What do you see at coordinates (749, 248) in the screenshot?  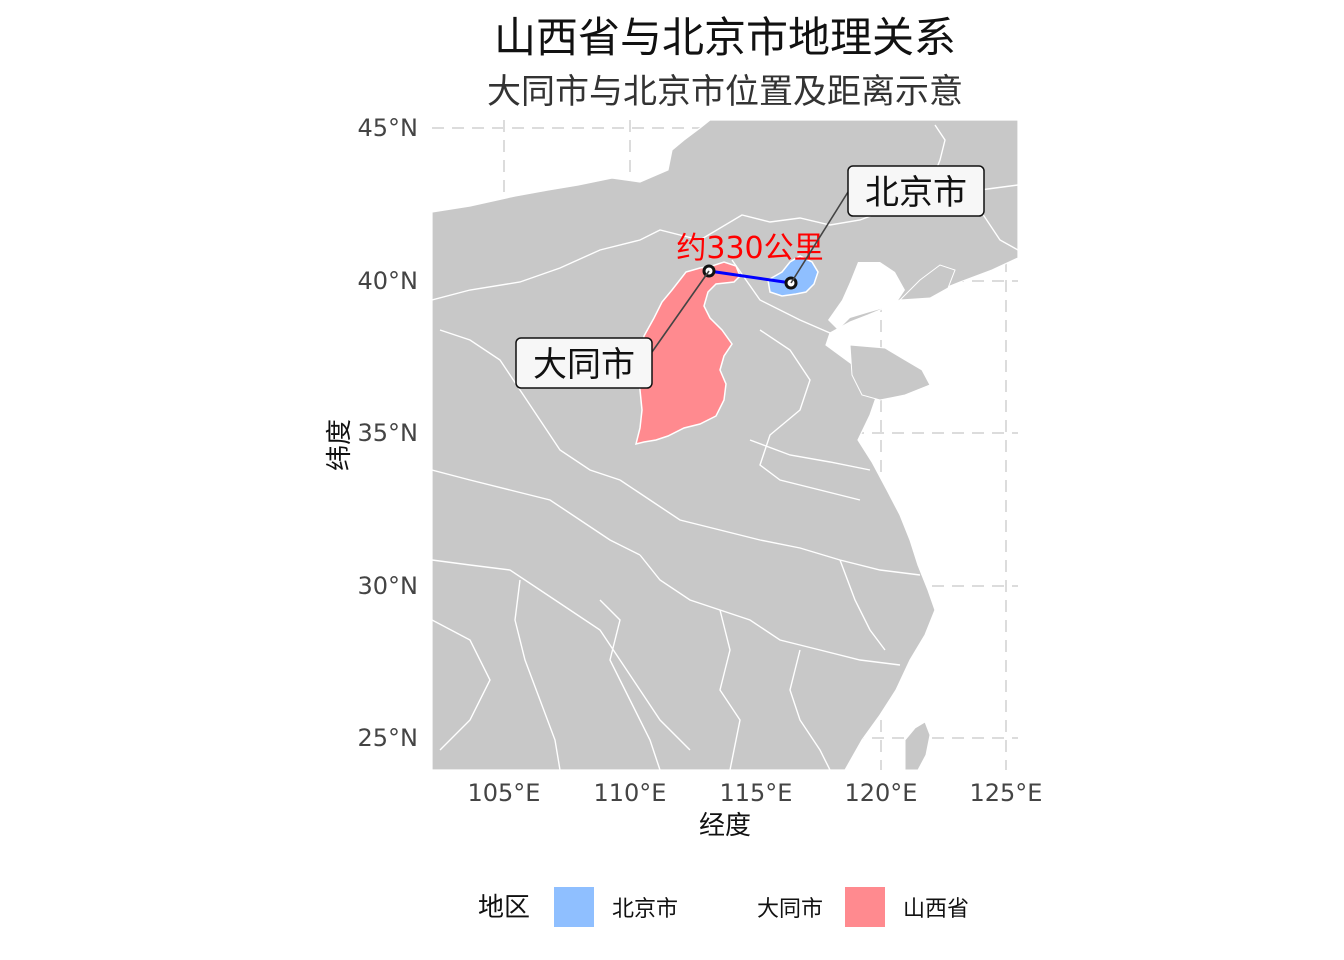 I see `distance-label: 约330公里` at bounding box center [749, 248].